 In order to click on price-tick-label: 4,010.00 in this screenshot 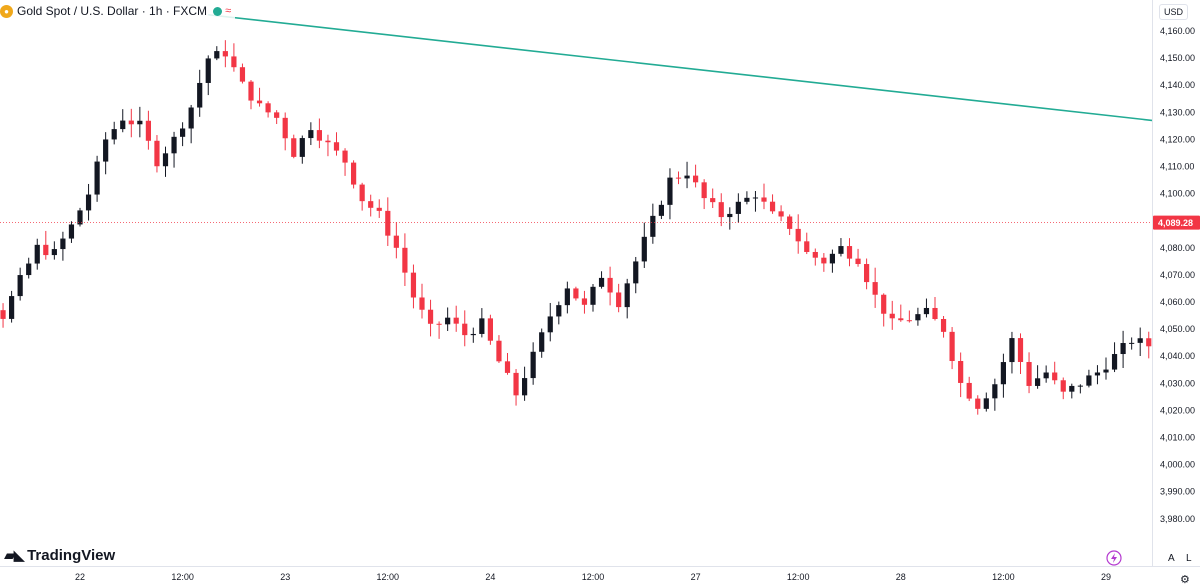, I will do `click(1177, 438)`.